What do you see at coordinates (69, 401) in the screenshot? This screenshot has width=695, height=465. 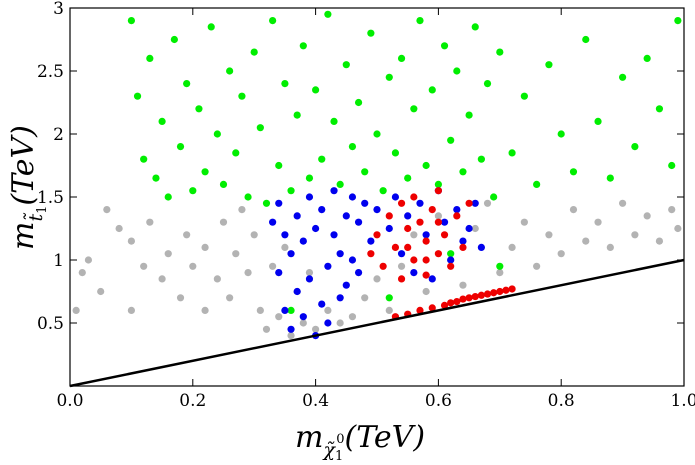 I see `x-tick-label: 0.0` at bounding box center [69, 401].